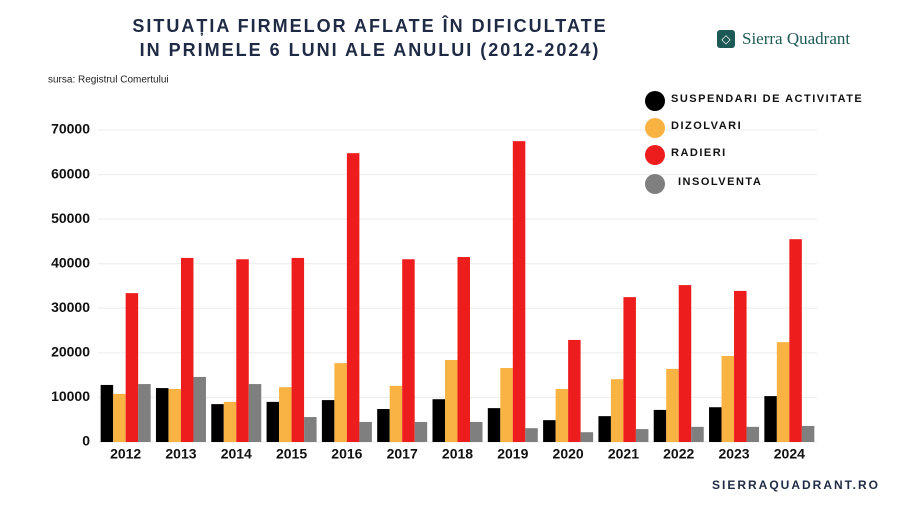 The height and width of the screenshot is (506, 900). Describe the element at coordinates (678, 454) in the screenshot. I see `x-tick-label: 2022` at that location.